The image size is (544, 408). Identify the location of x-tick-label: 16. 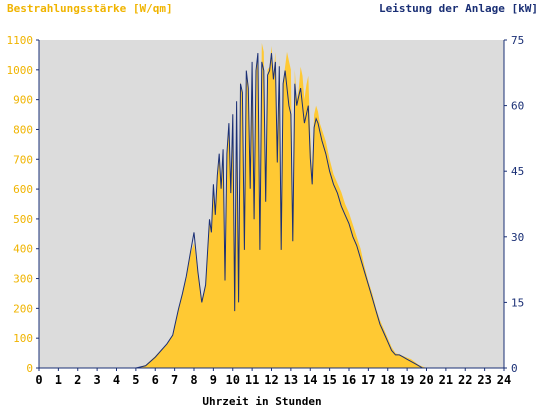
(349, 380).